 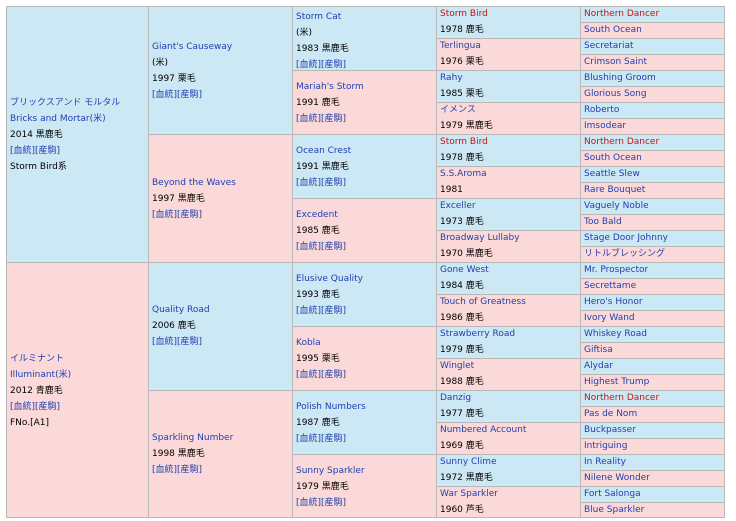 I want to click on gen5-cell: Blushing Groom, so click(x=652, y=78).